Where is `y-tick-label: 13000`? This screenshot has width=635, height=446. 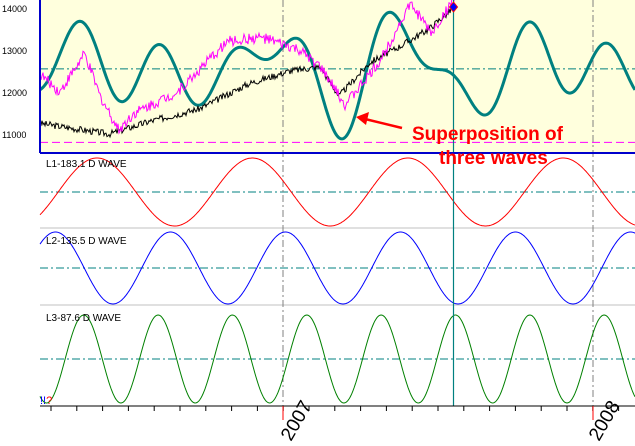 y-tick-label: 13000 is located at coordinates (14, 51).